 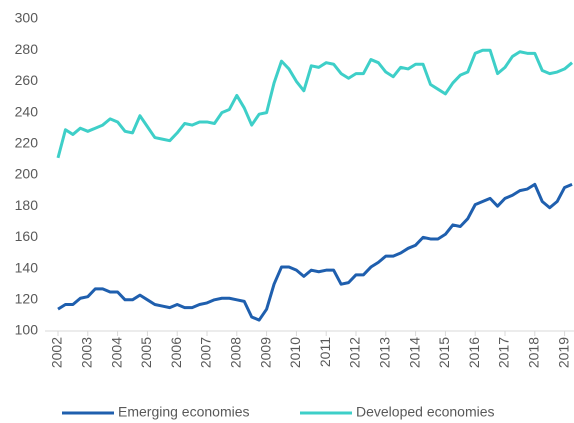 I want to click on x-tick-label: 2002, so click(x=57, y=352).